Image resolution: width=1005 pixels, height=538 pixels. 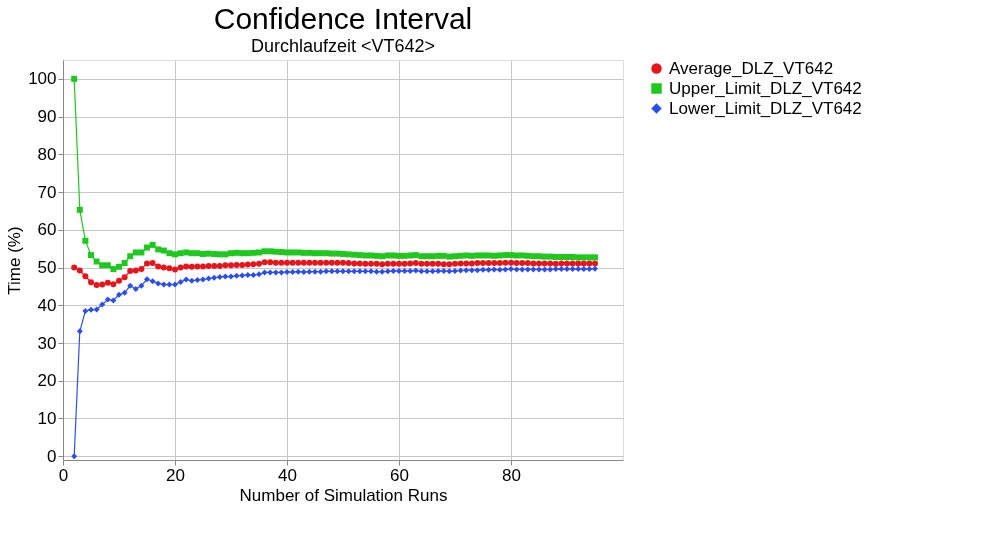 I want to click on x-tick-label: 20, so click(x=175, y=475).